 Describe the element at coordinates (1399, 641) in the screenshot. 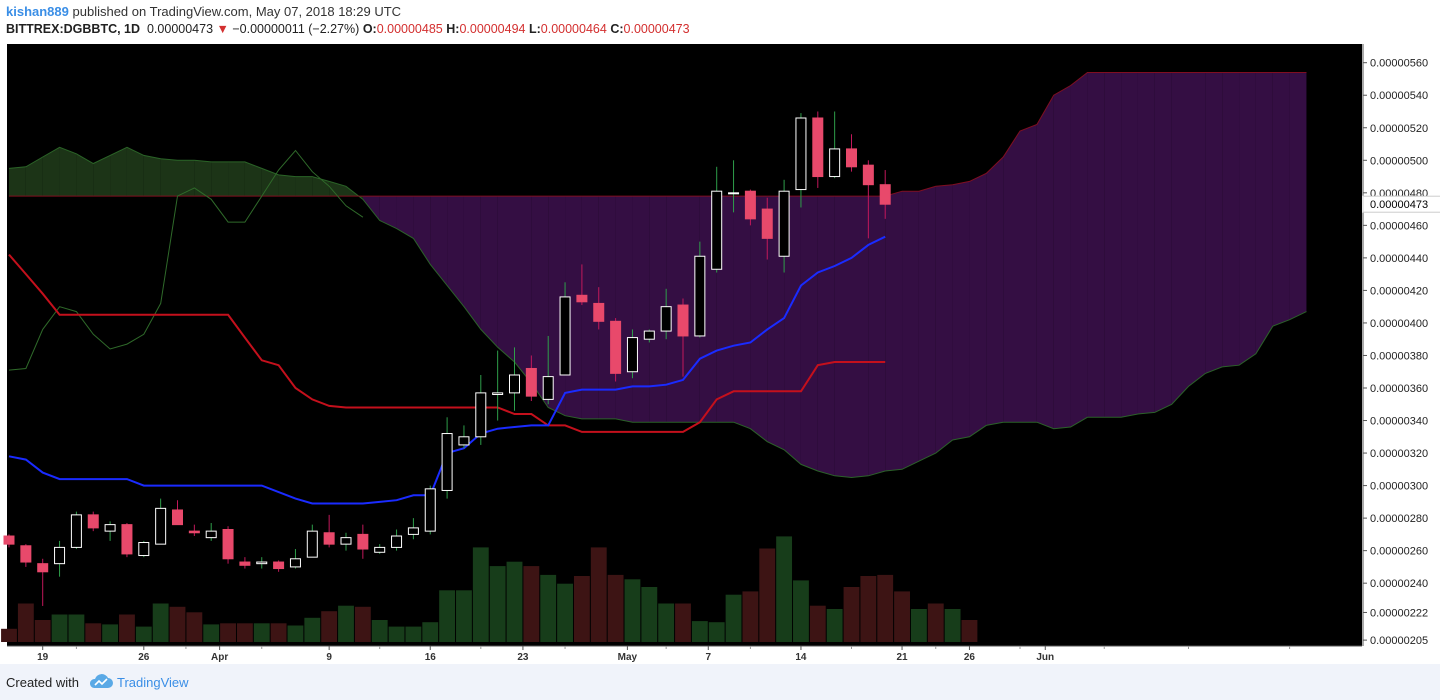

I see `price-tick-label: 0.00000205` at that location.